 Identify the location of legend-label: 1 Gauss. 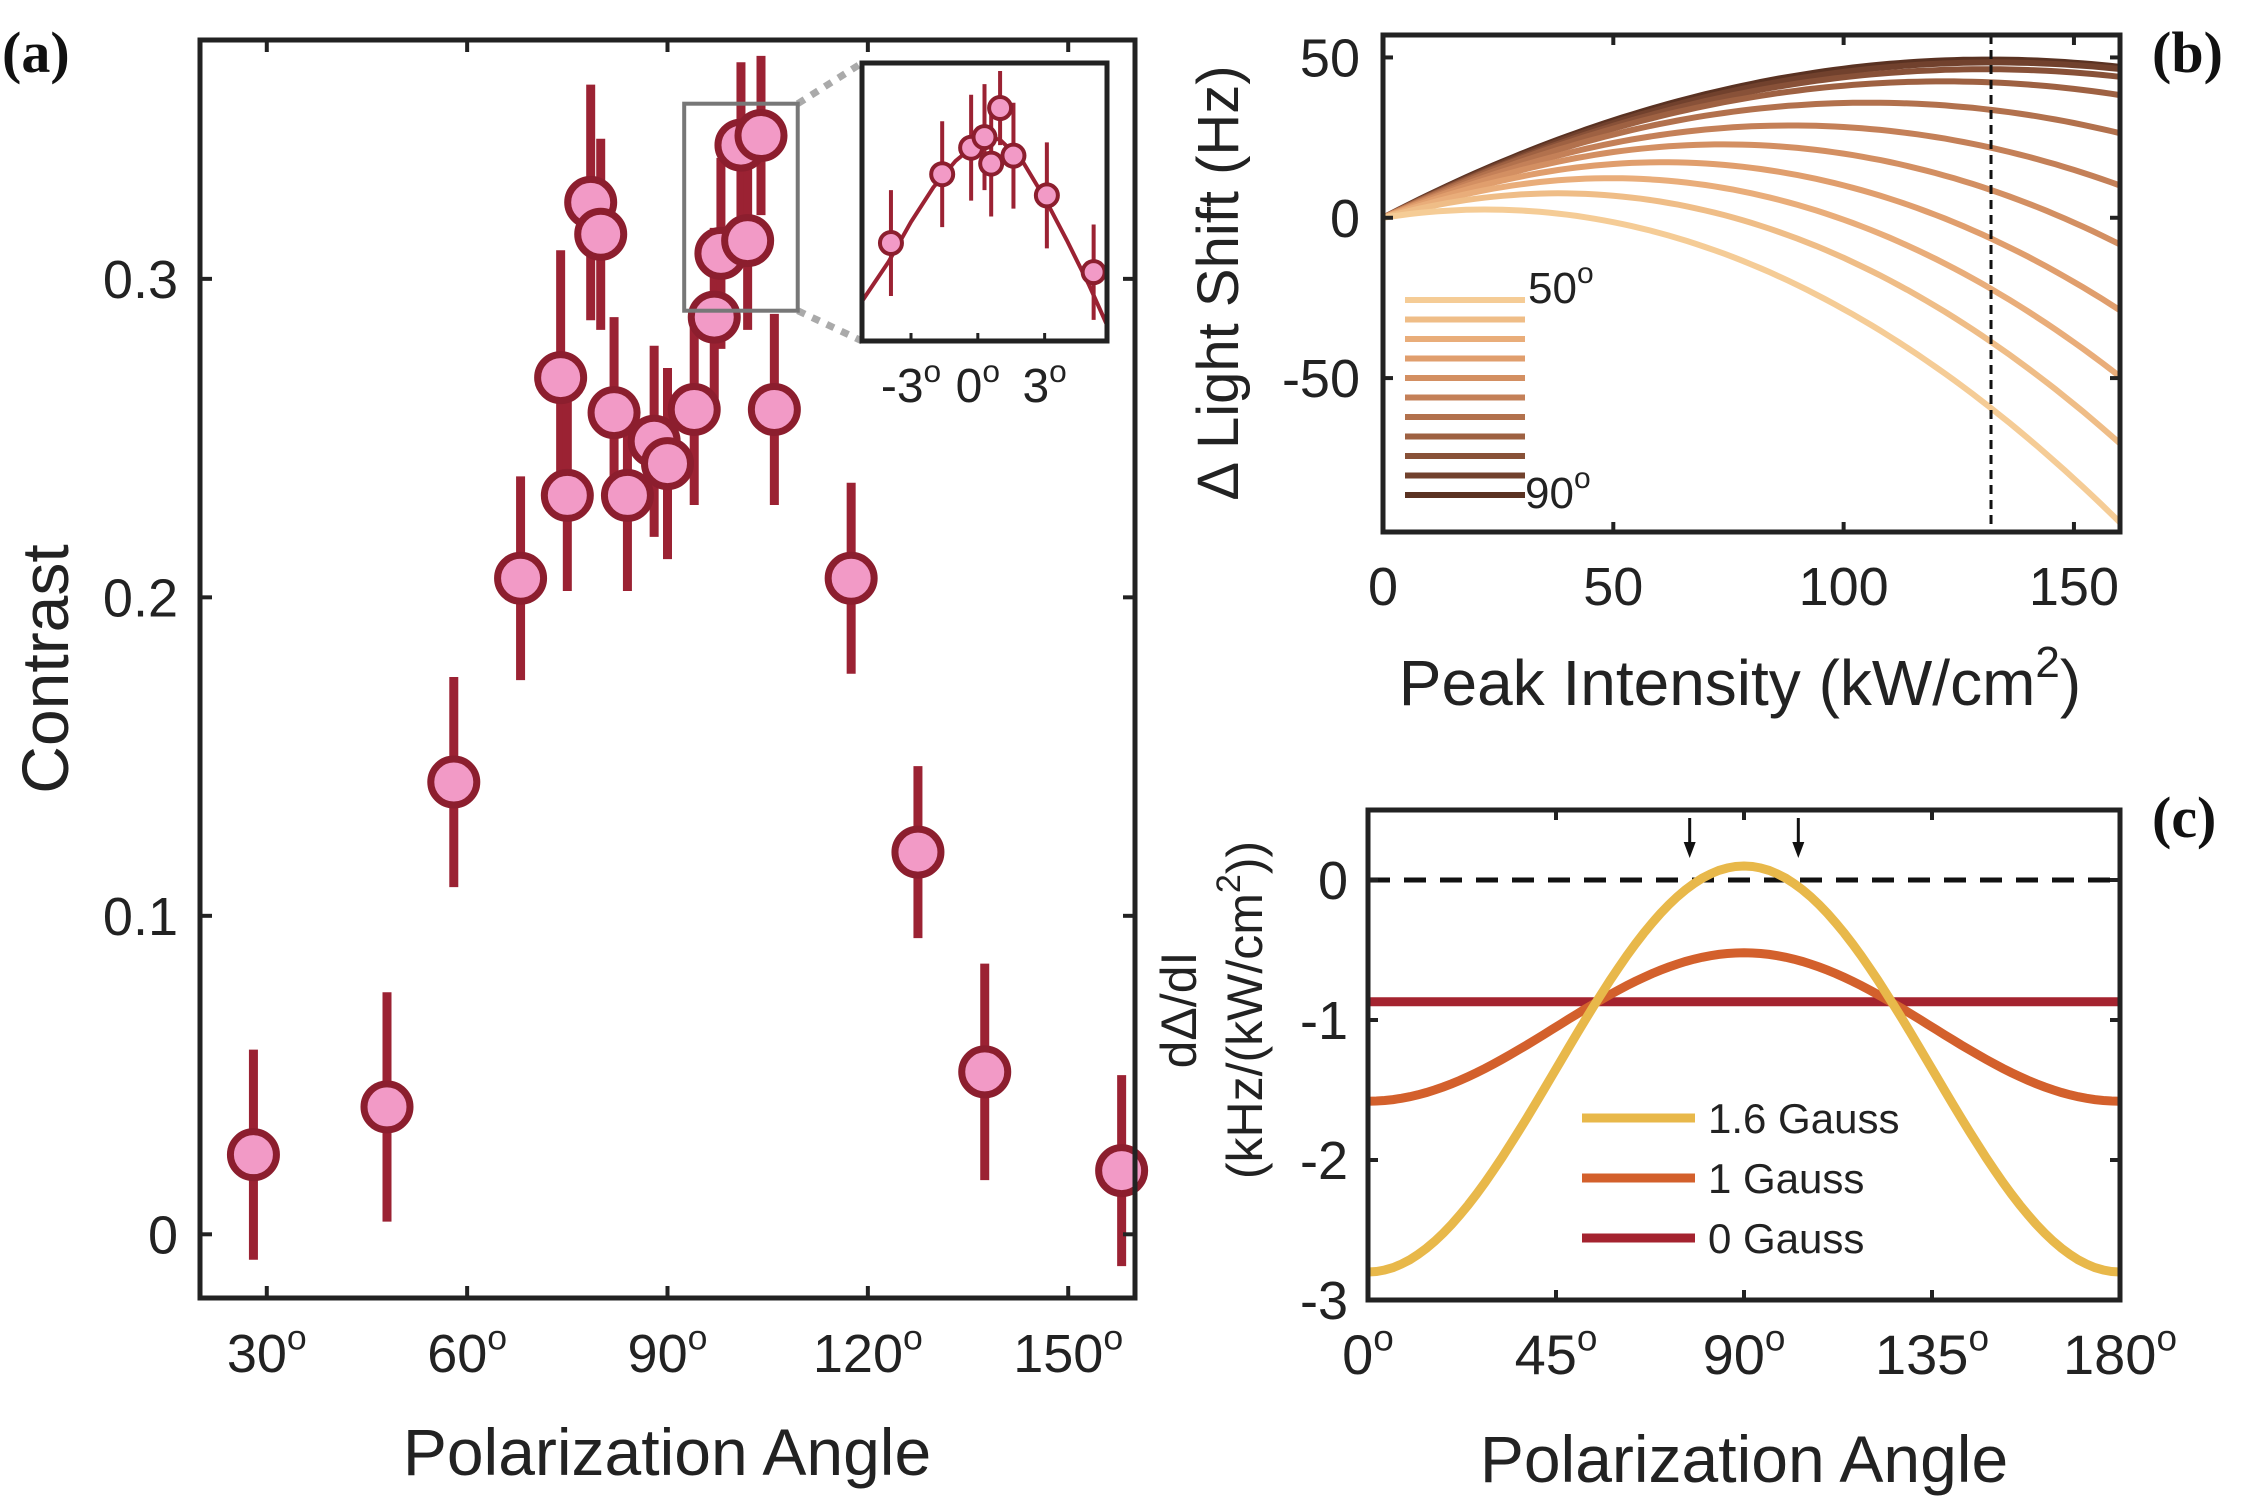
(1786, 1178).